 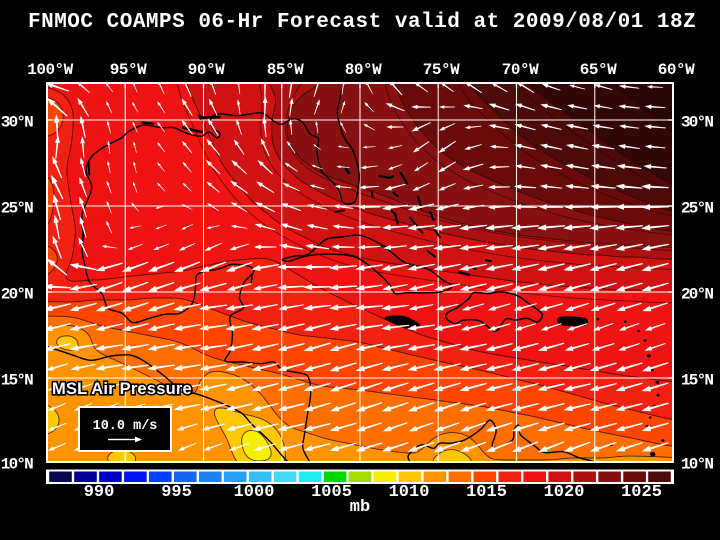 What do you see at coordinates (125, 426) in the screenshot?
I see `svg-text: 10.0 m/s` at bounding box center [125, 426].